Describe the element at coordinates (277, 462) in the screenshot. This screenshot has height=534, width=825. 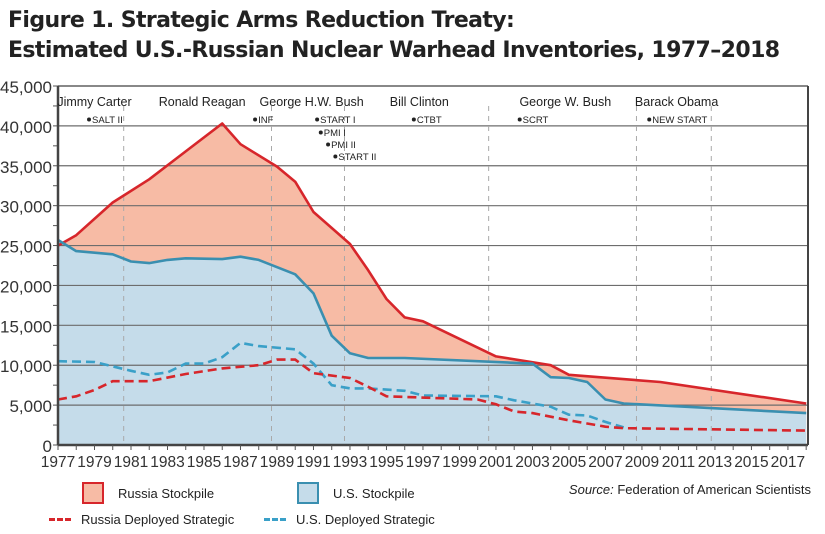
I see `x-tick-label: 1989` at that location.